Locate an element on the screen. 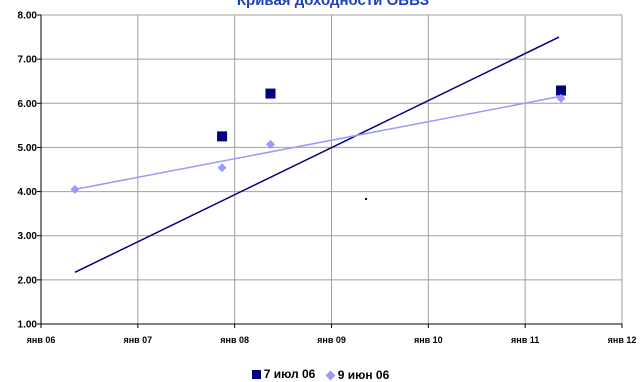 This screenshot has height=382, width=641. x-tick-label: янв 06 is located at coordinates (41, 340).